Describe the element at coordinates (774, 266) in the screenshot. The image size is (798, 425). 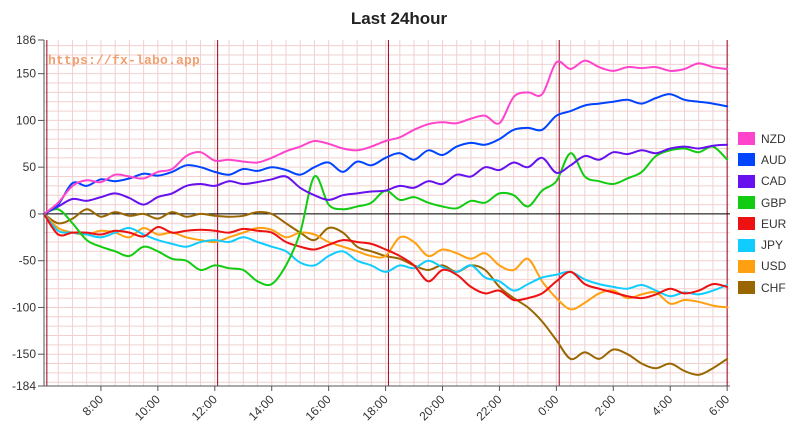
I see `legend-label: USD` at that location.